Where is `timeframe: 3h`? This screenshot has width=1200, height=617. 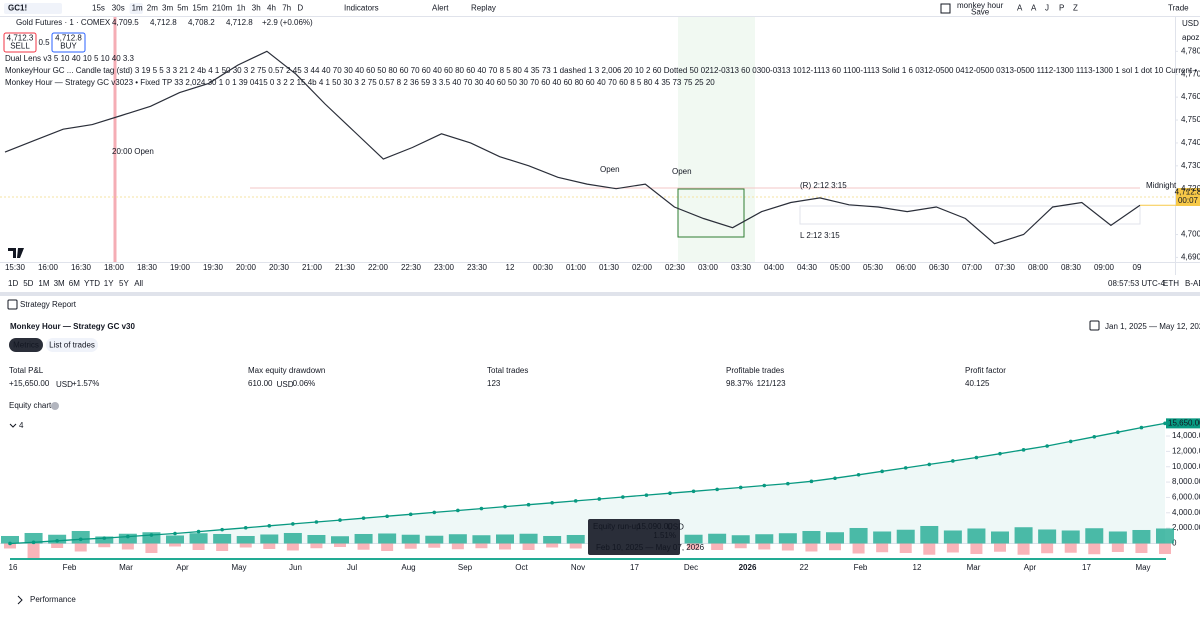 timeframe: 3h is located at coordinates (256, 8).